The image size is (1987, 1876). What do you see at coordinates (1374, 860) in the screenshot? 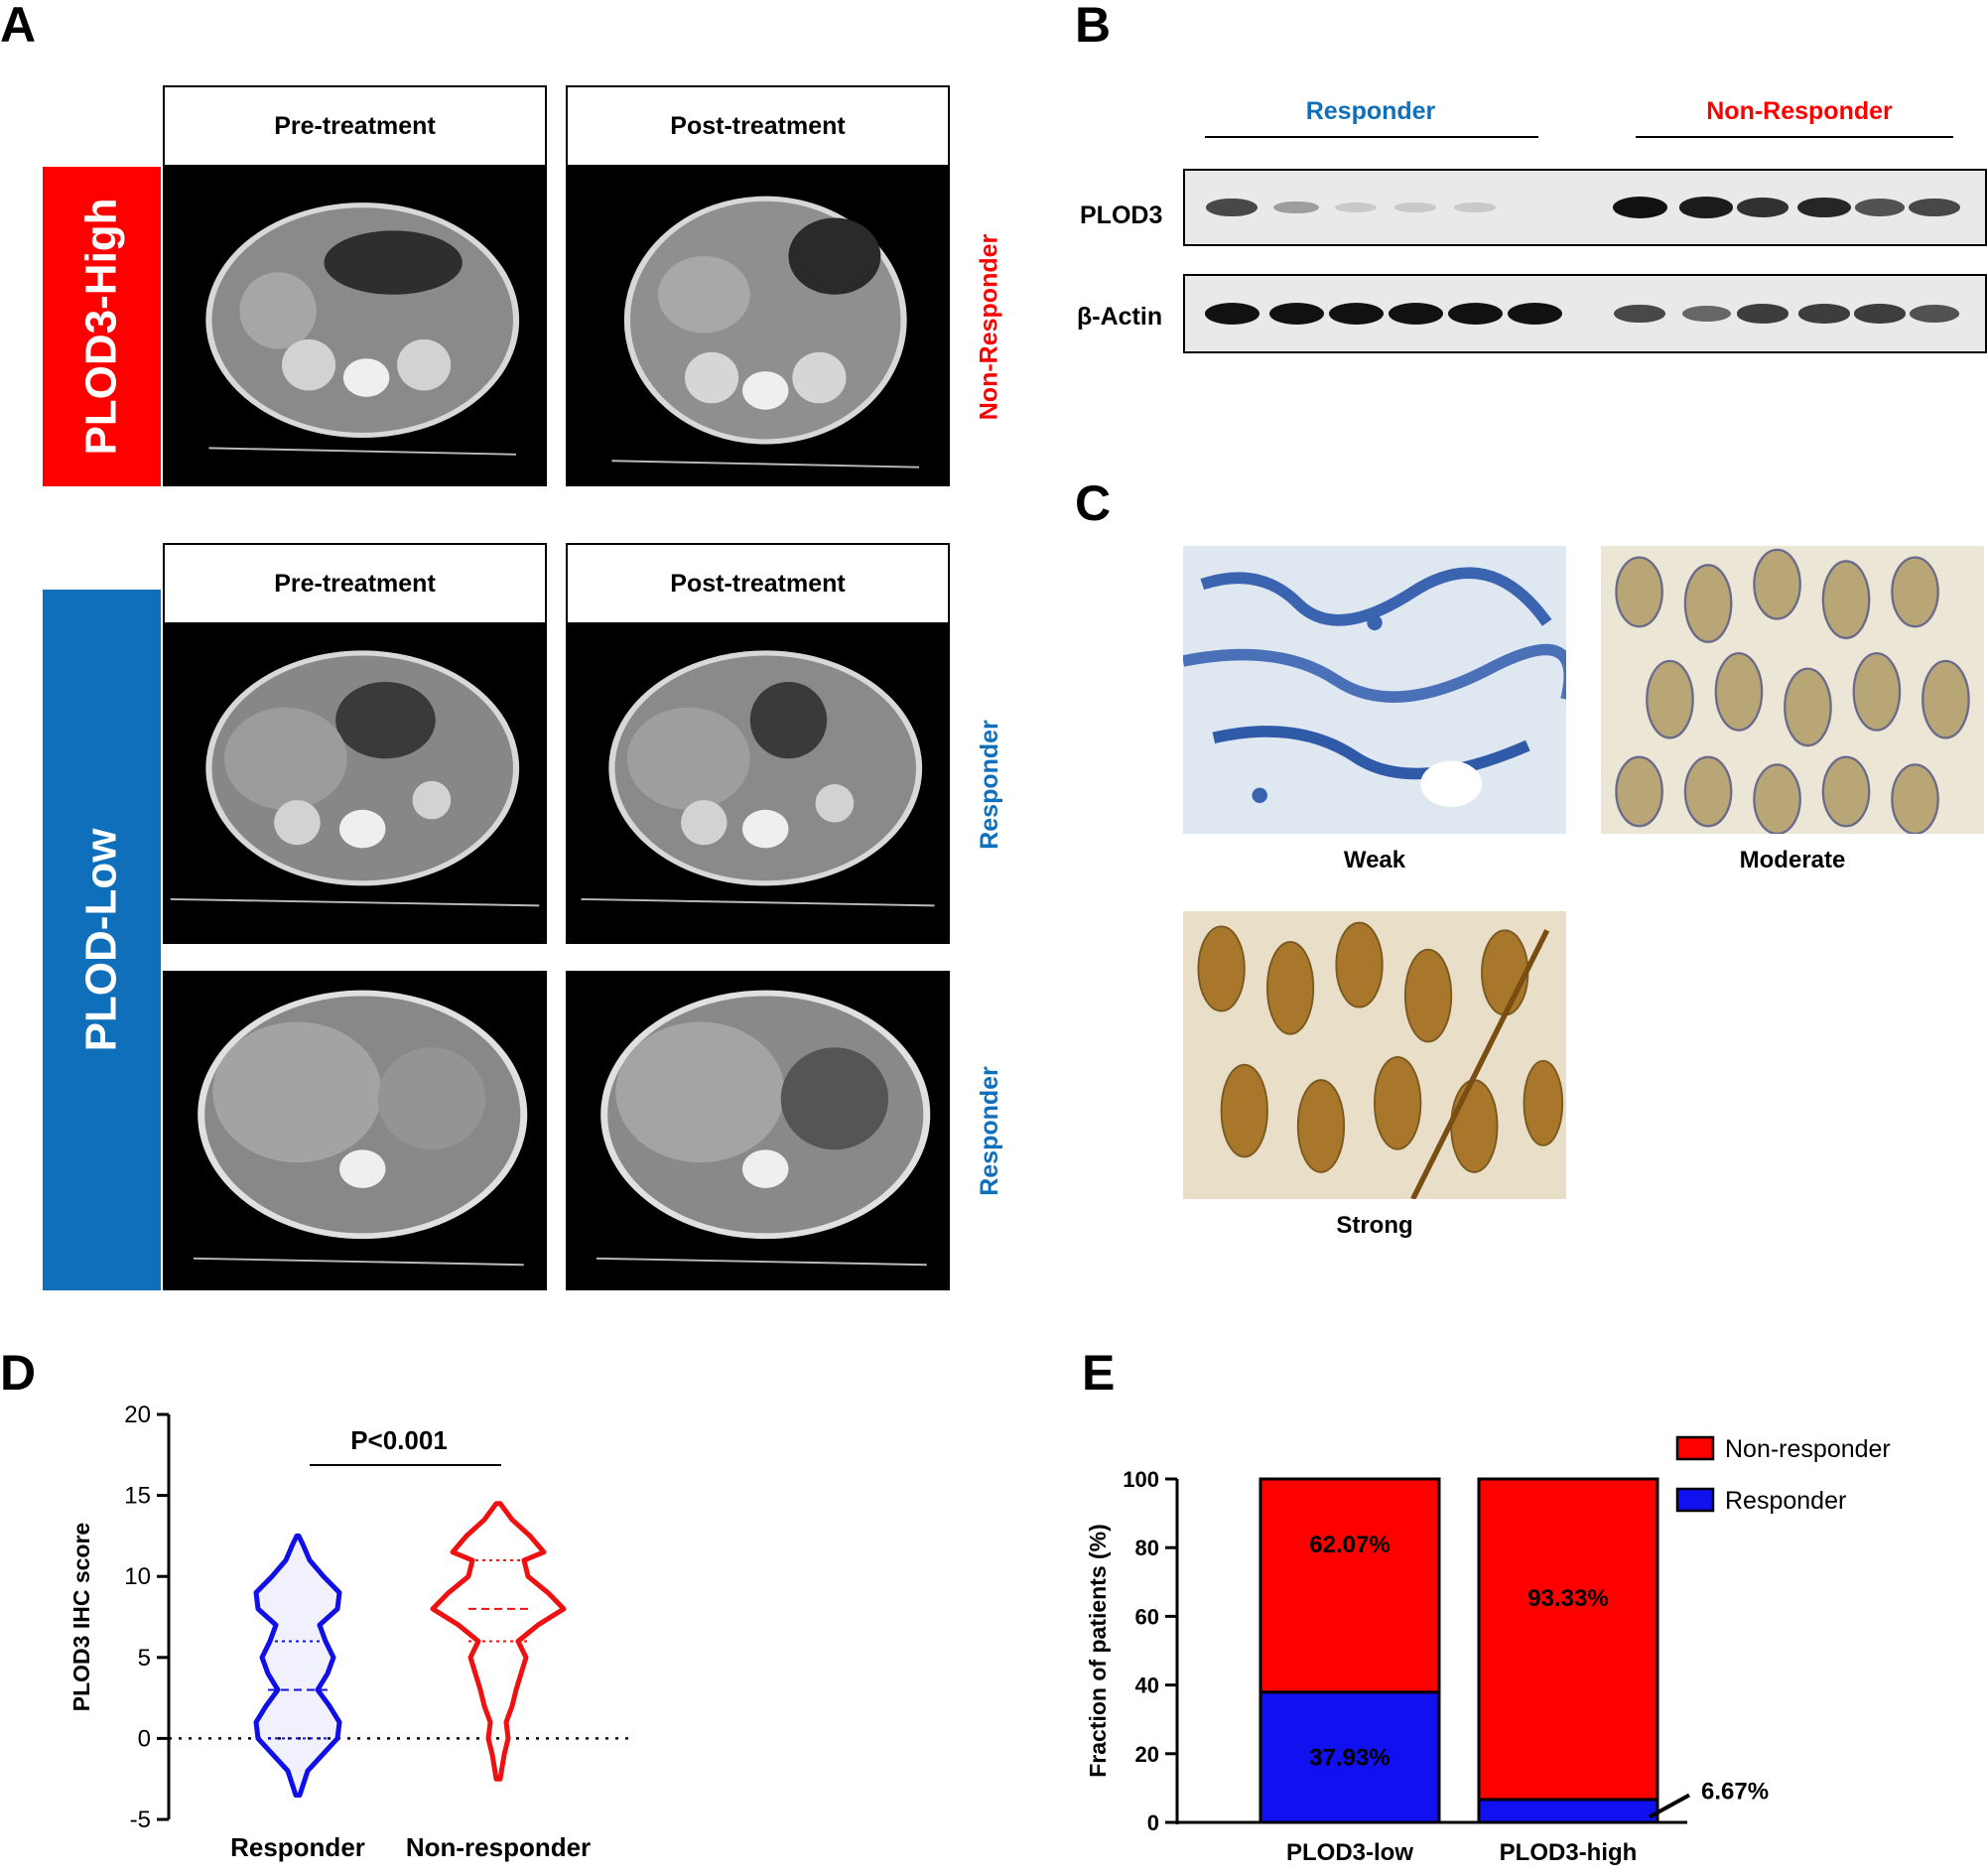
I see `caption-weak: Weak` at bounding box center [1374, 860].